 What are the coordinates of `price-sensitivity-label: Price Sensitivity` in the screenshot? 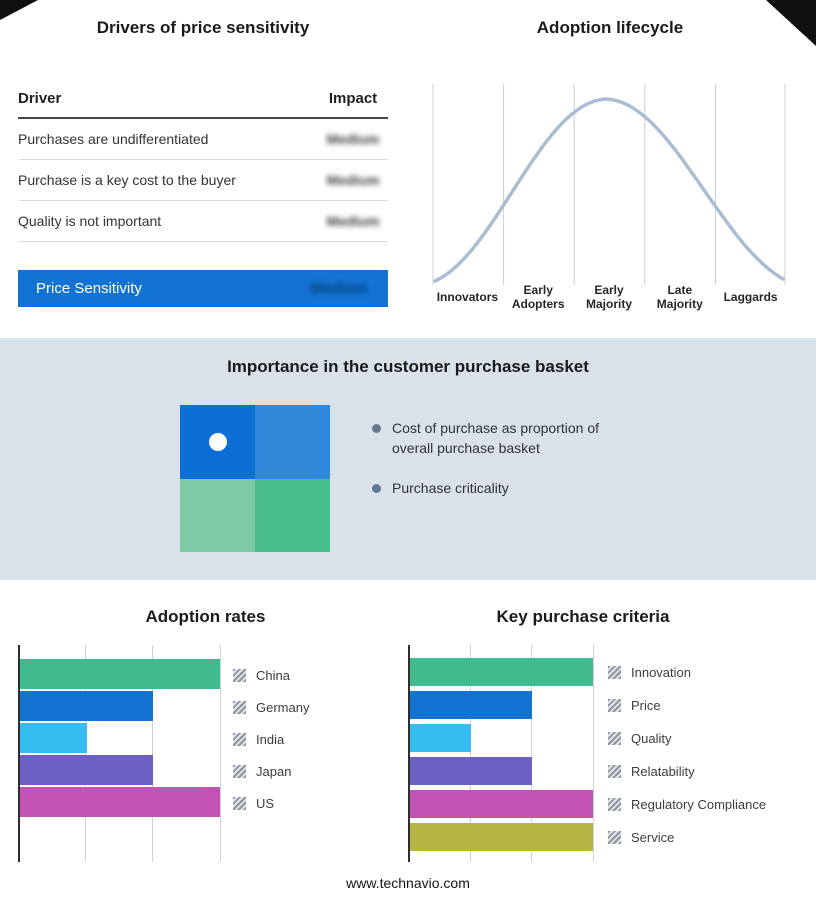 It's located at (89, 288).